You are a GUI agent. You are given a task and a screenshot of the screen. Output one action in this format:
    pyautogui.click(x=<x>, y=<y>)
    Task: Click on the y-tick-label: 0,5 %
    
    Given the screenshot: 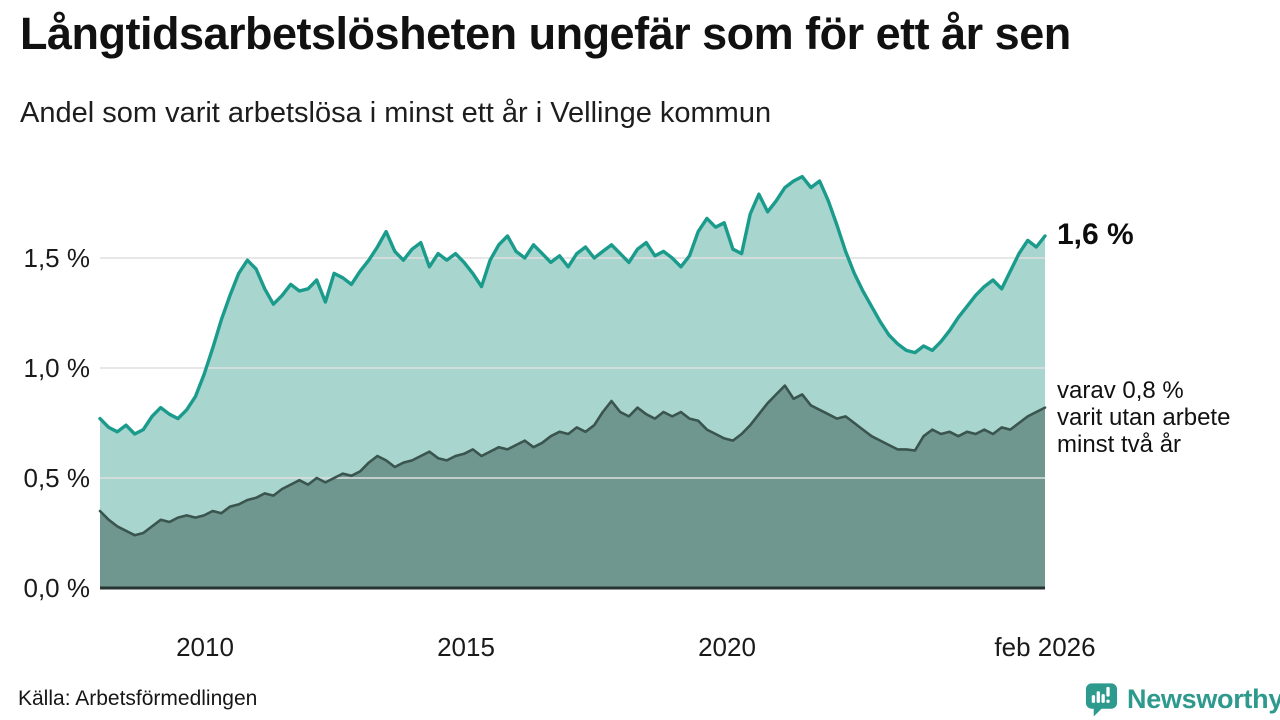 What is the action you would take?
    pyautogui.click(x=57, y=478)
    